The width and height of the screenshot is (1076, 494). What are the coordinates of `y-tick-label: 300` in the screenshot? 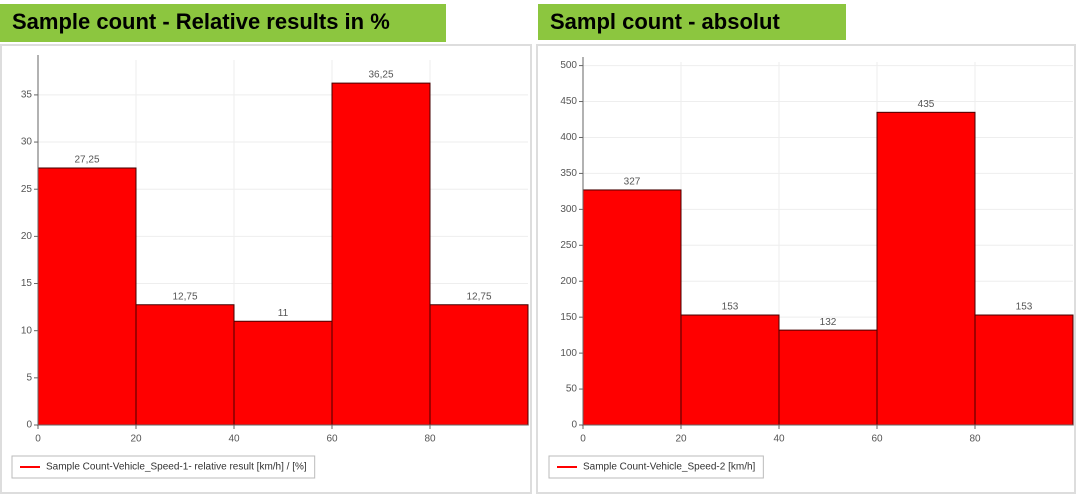 It's located at (568, 209).